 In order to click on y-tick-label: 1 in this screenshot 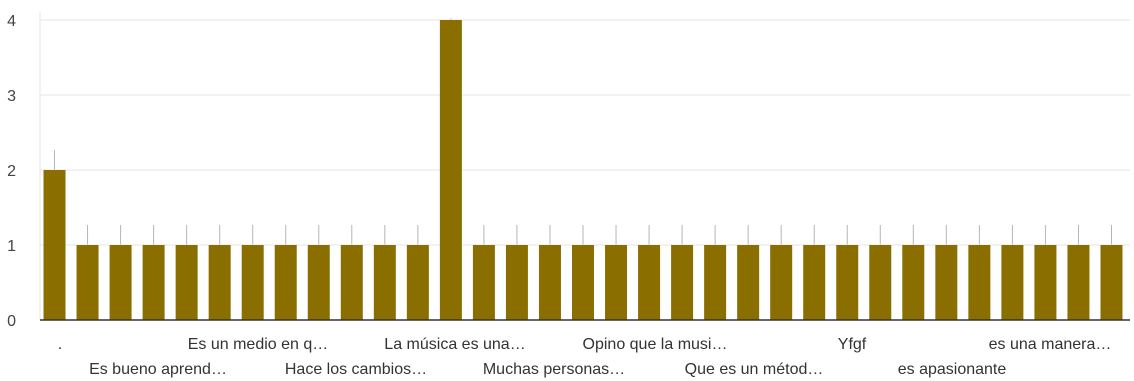, I will do `click(11, 246)`.